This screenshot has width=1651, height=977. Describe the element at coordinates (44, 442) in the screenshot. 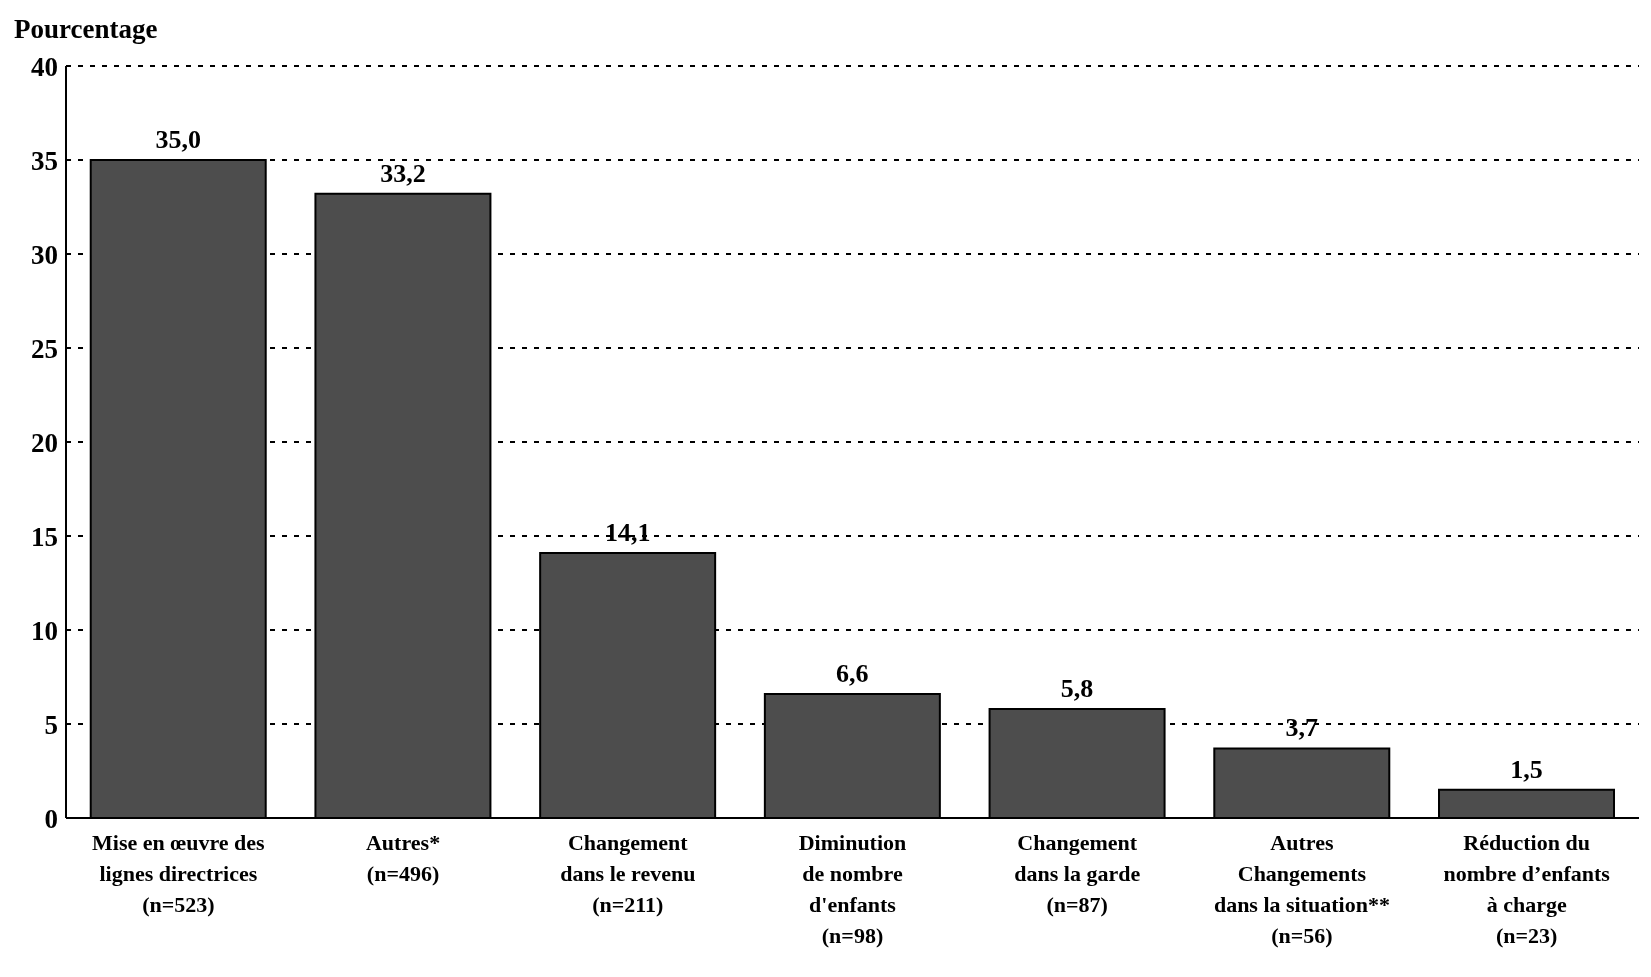

I see `y-tick-label: 20` at that location.